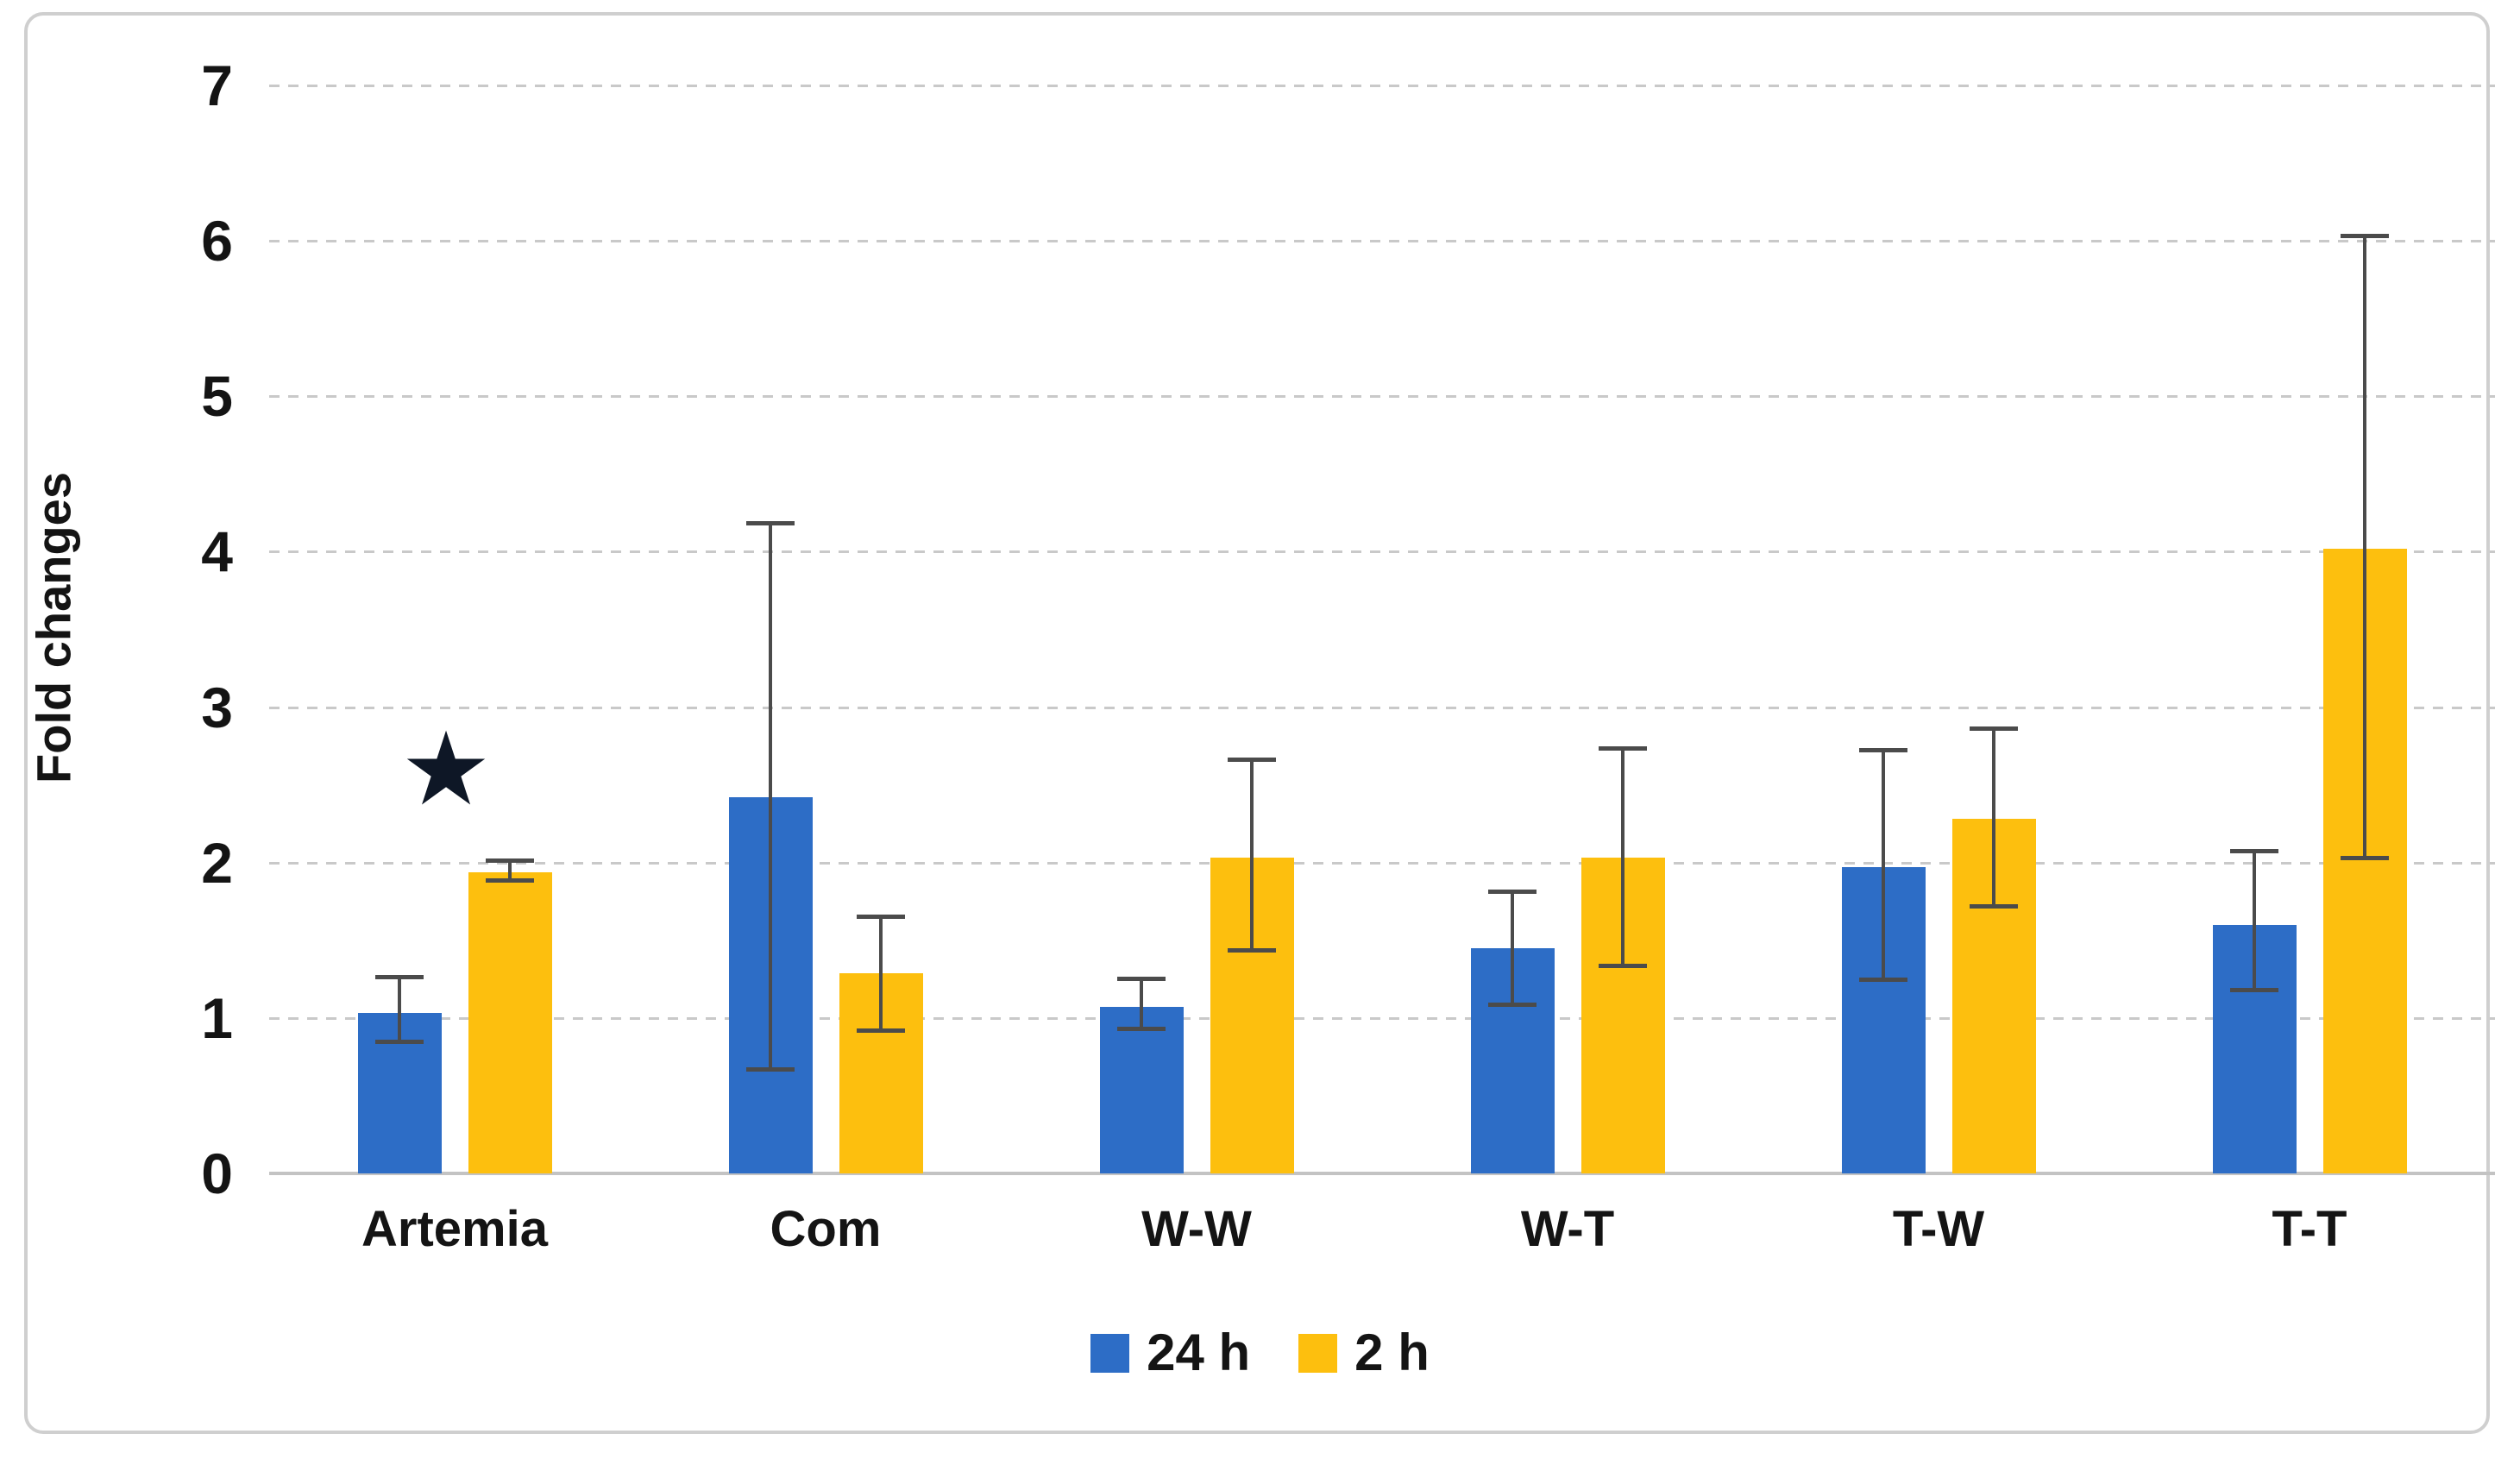 This screenshot has height=1459, width=2520. I want to click on legend-item-24-h: 24 h, so click(1170, 1353).